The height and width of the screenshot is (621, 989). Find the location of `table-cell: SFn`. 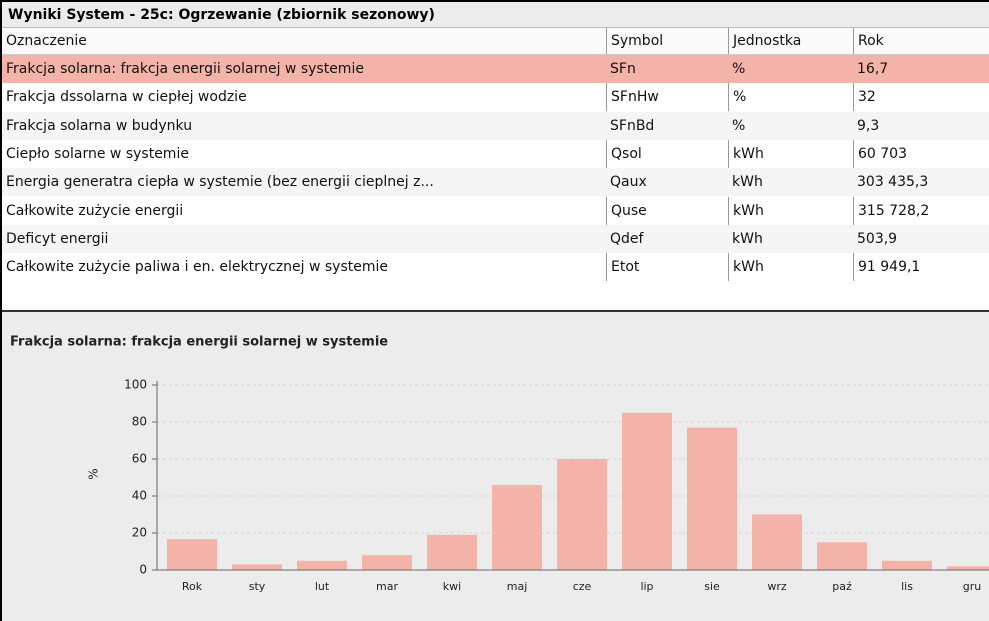

table-cell: SFn is located at coordinates (623, 69).